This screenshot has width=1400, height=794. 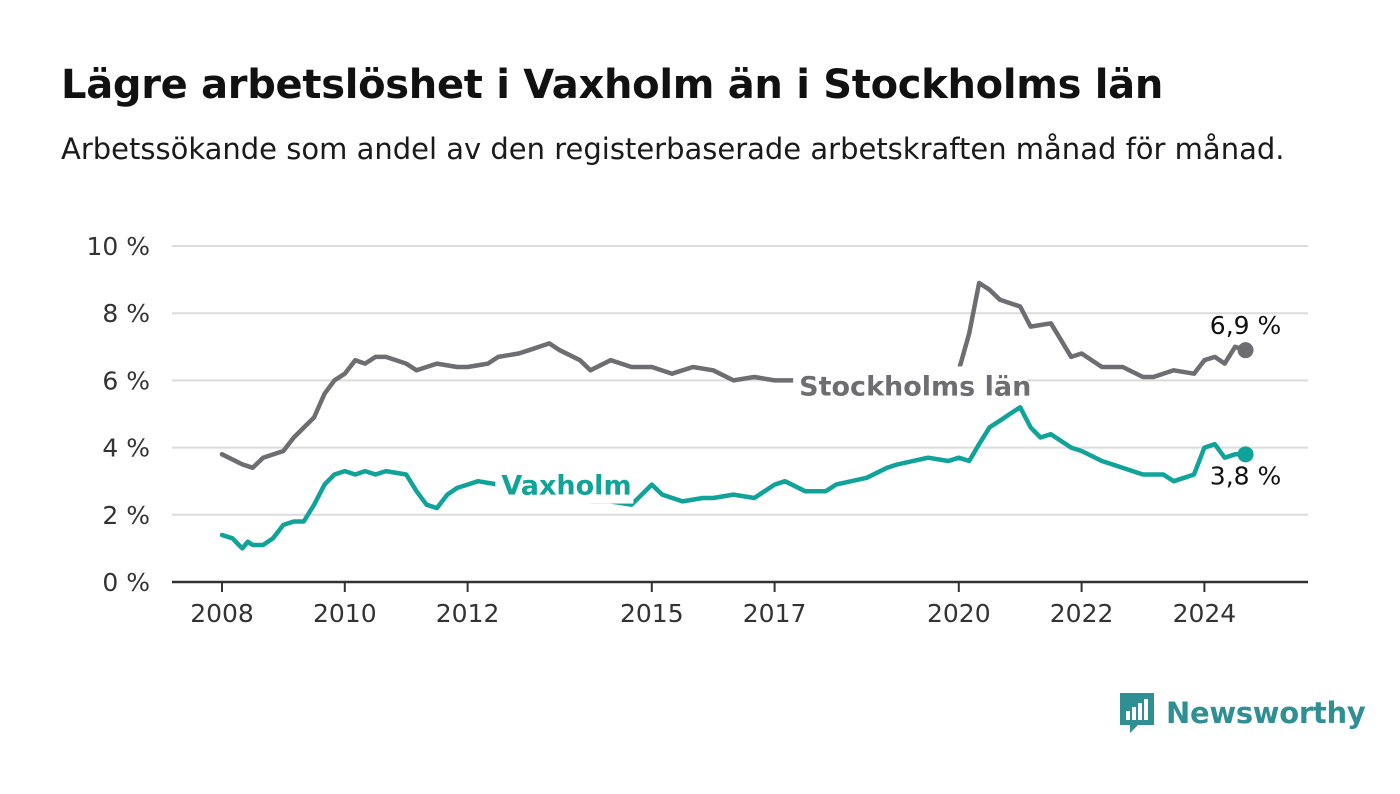 I want to click on y-tick-label: 10 %, so click(x=118, y=246).